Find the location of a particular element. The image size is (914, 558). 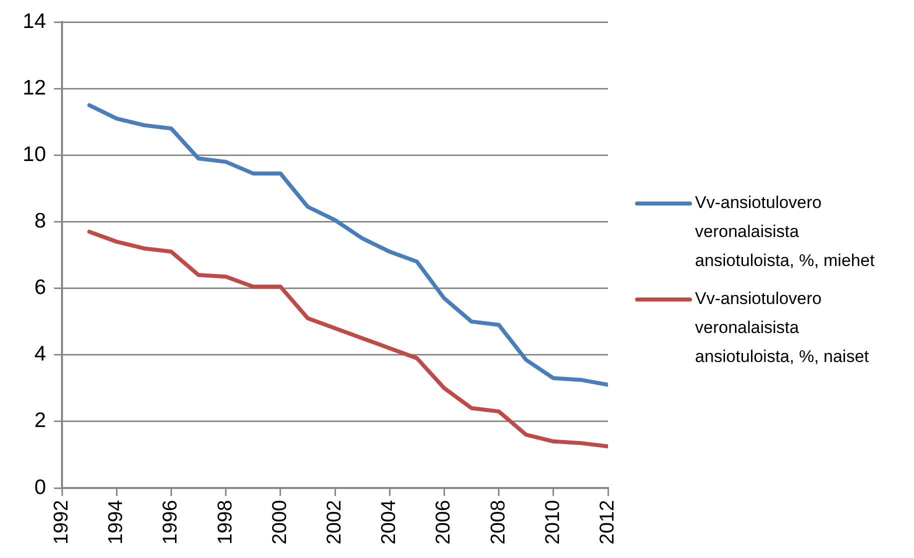

x-tick-label: 2008 is located at coordinates (498, 522).